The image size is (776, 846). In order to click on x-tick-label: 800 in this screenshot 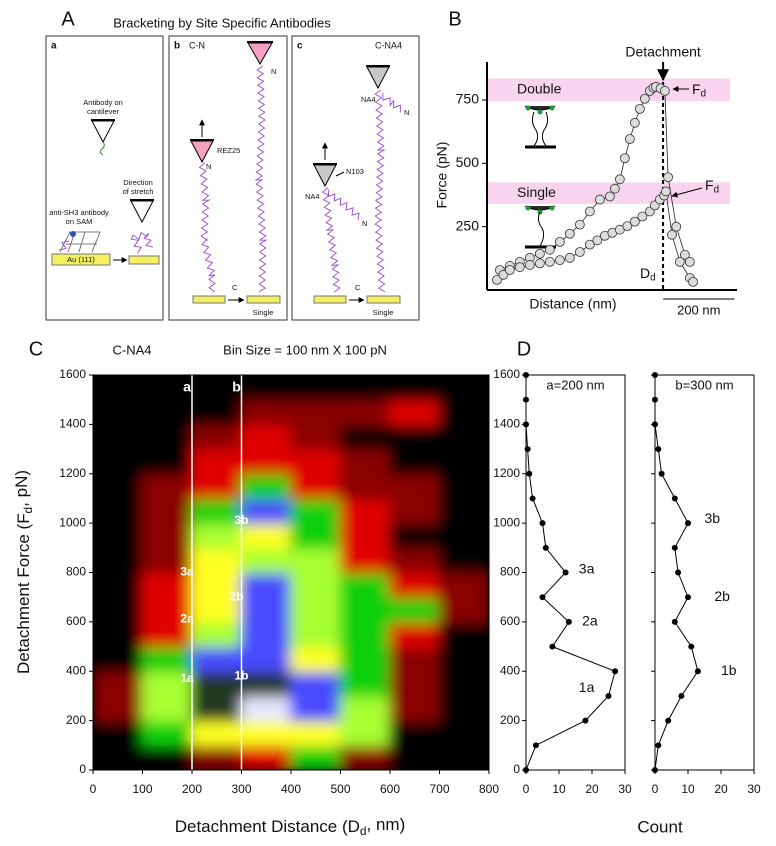, I will do `click(489, 789)`.